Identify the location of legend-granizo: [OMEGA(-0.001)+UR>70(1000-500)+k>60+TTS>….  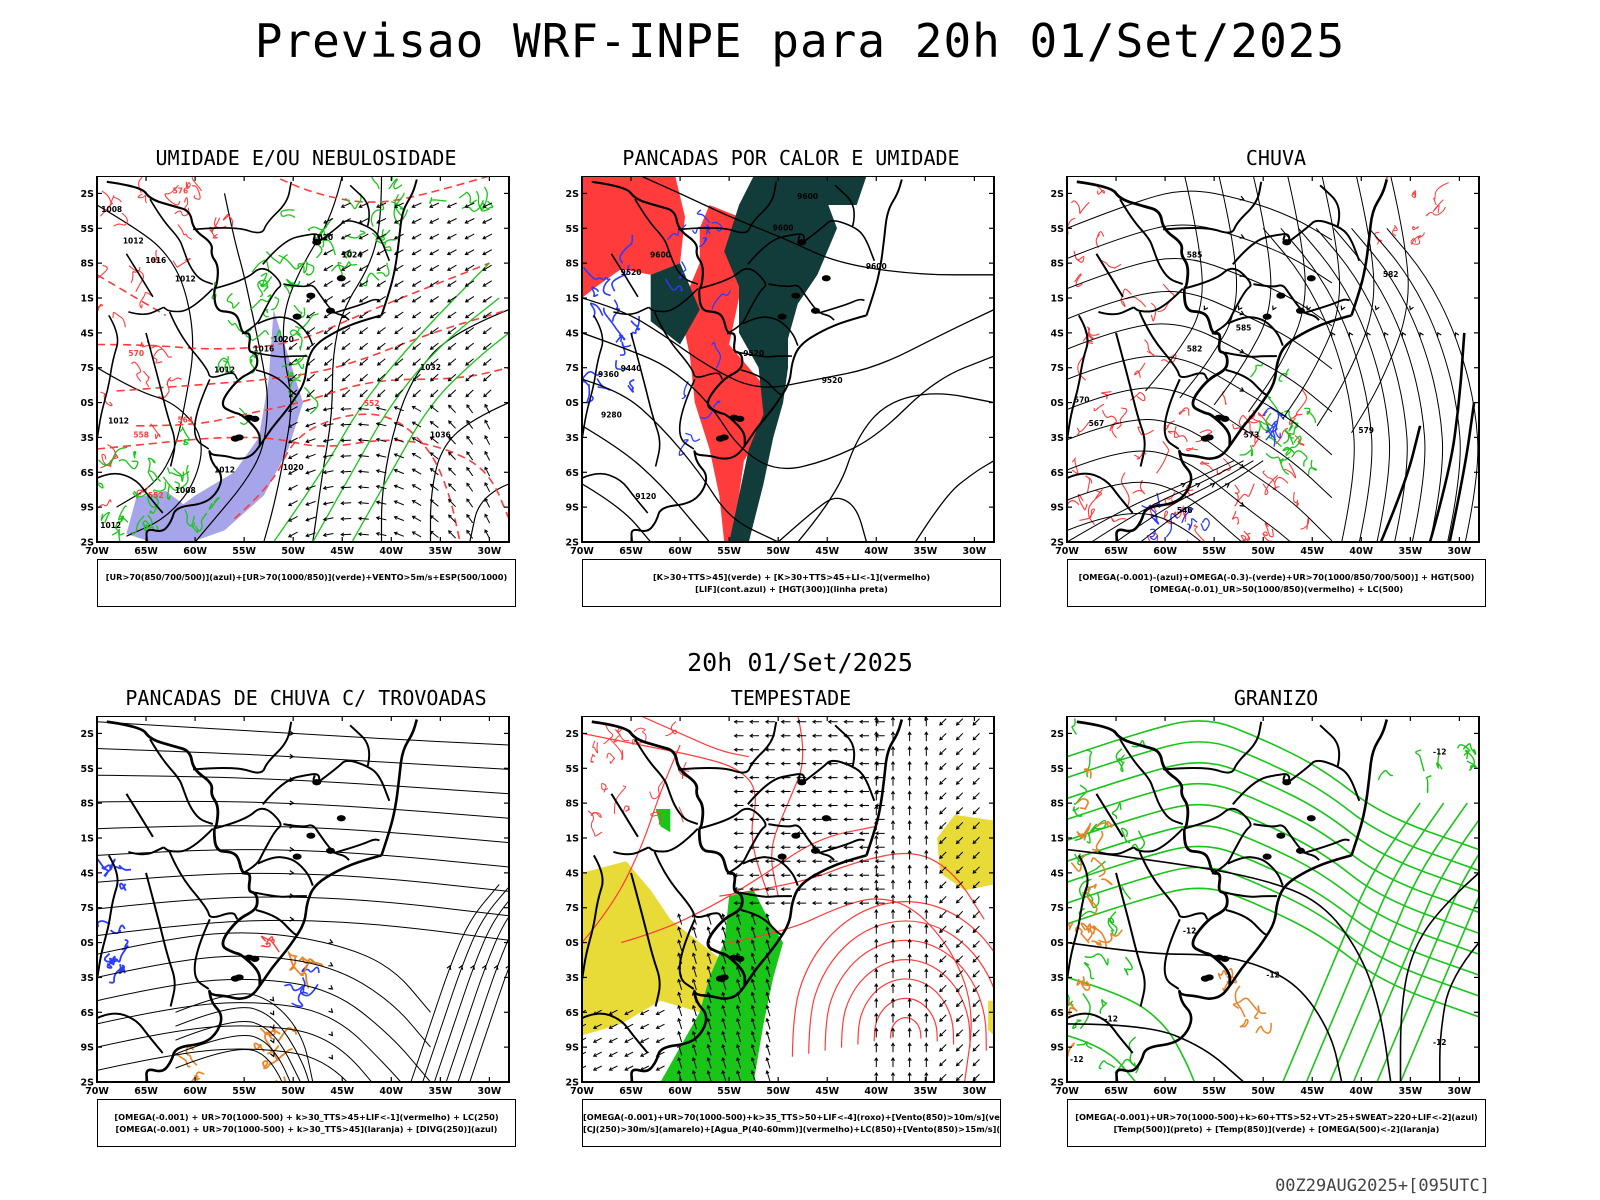
(1276, 1123).